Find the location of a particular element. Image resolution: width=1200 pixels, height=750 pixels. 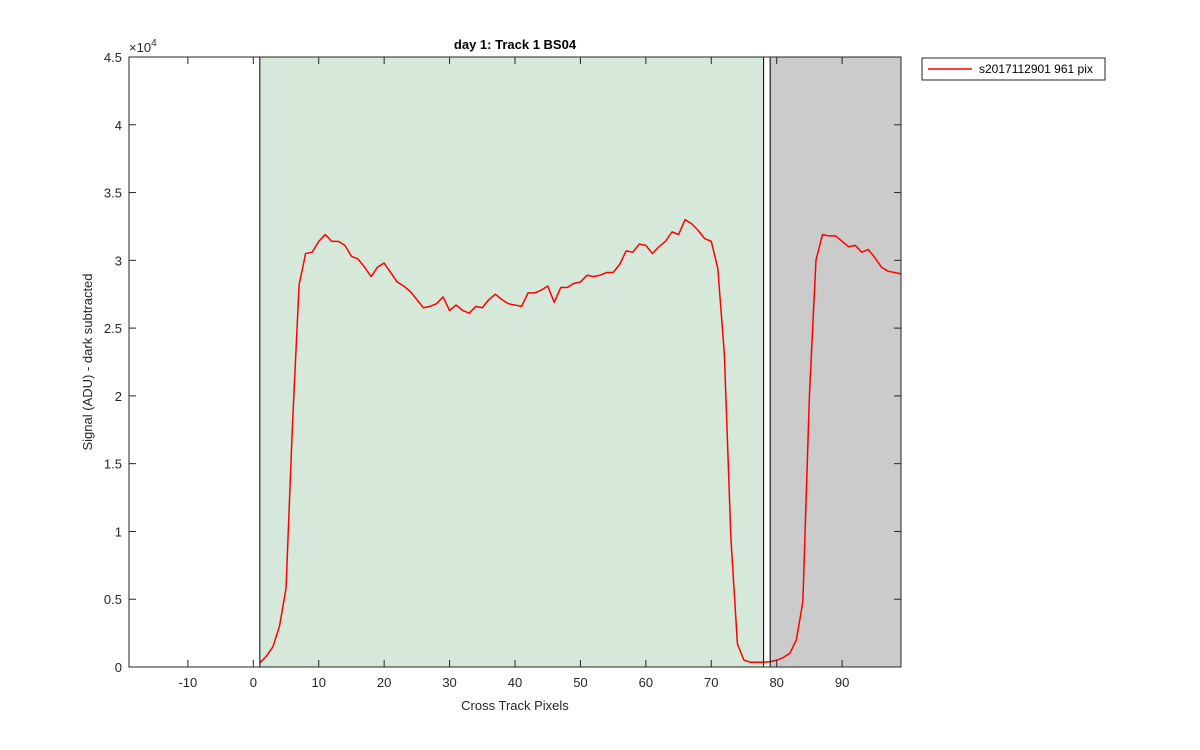

y-exponent-base: ×10 is located at coordinates (140, 47).